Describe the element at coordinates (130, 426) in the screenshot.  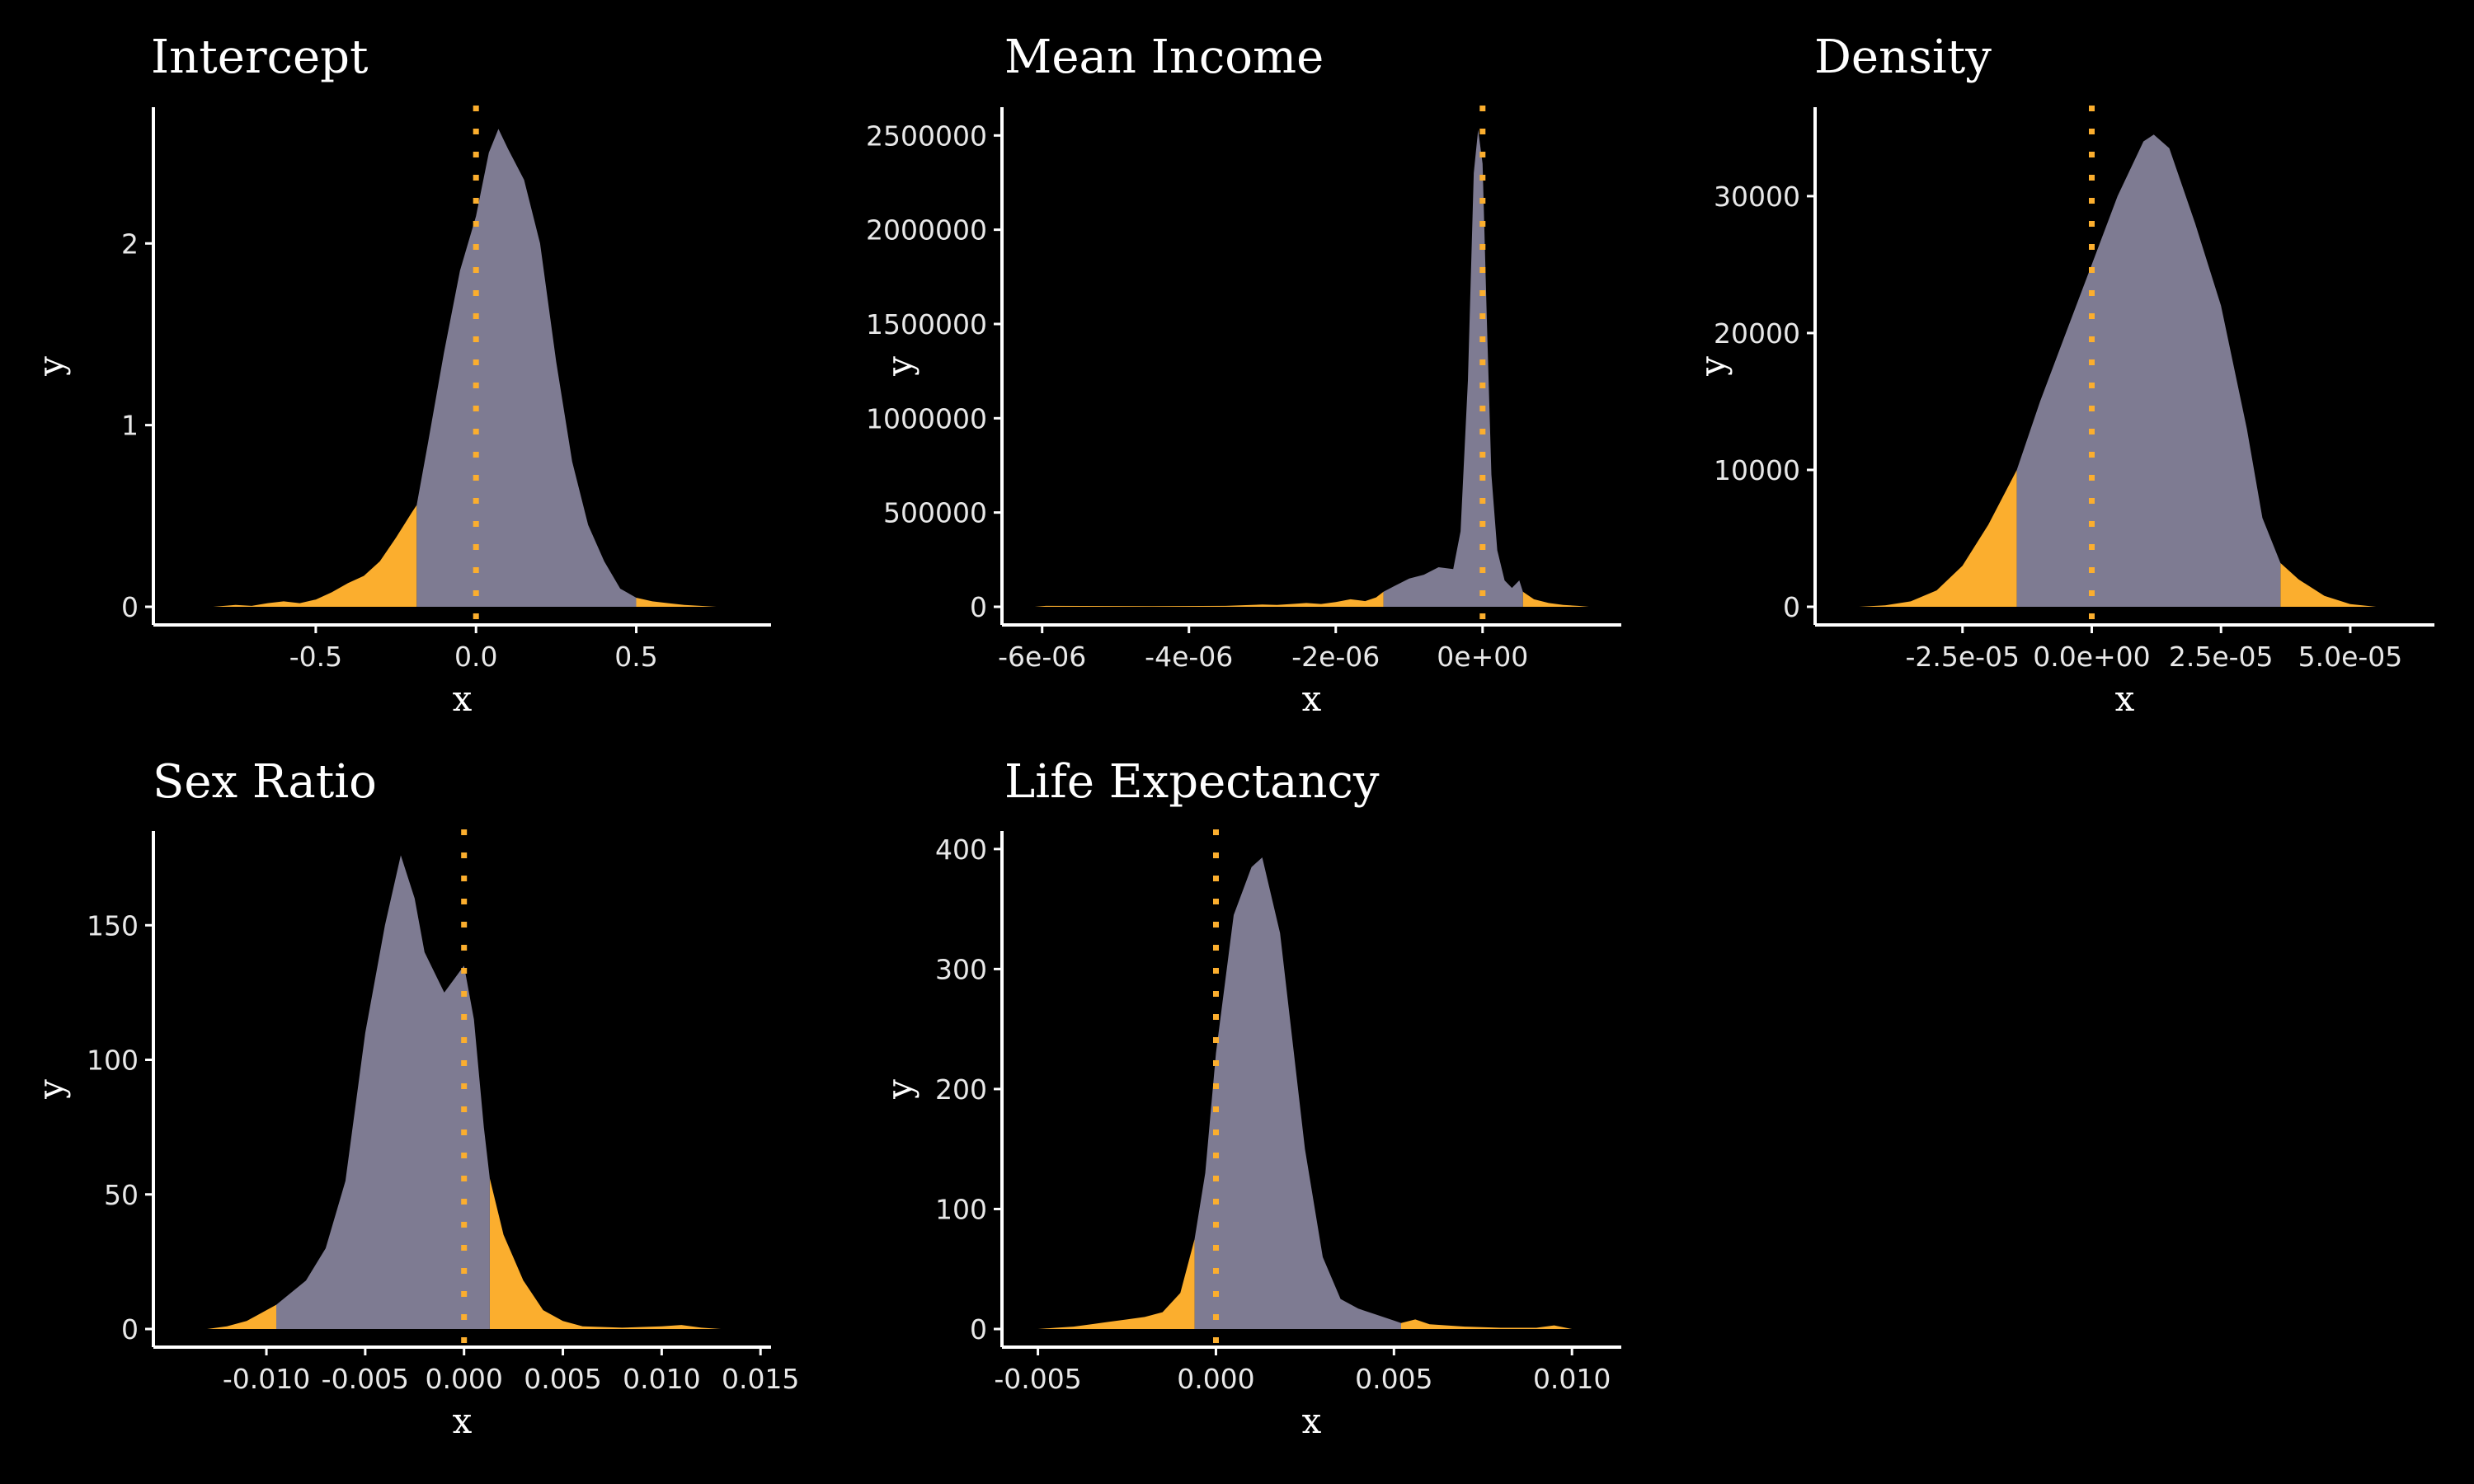
I see `y-tick-label: 1` at that location.